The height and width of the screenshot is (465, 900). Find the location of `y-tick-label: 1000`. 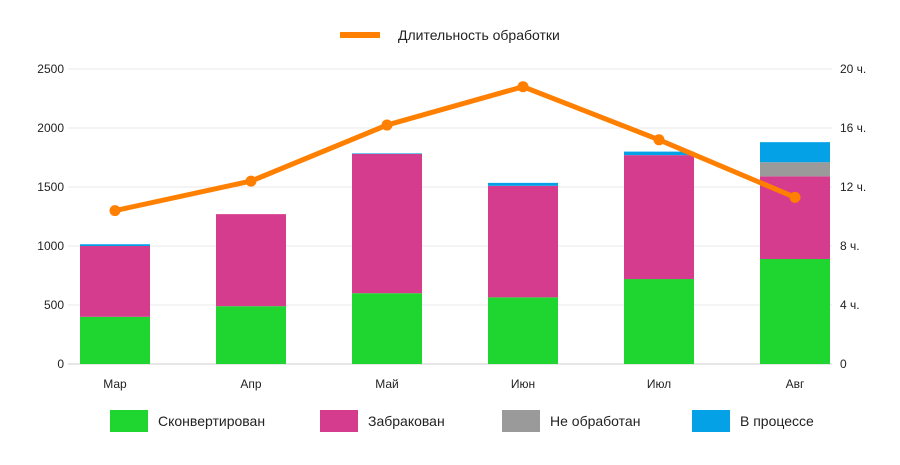

y-tick-label: 1000 is located at coordinates (50, 246).